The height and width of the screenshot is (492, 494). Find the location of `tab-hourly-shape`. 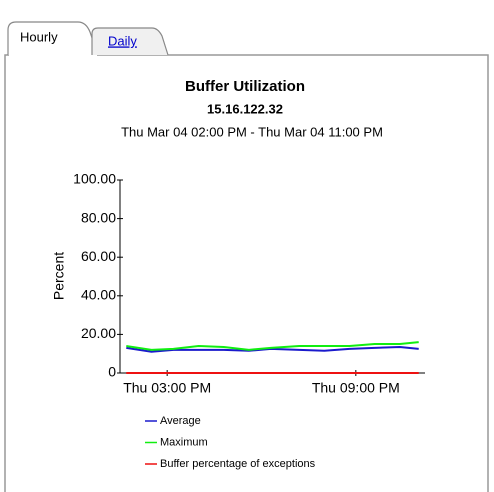

tab-hourly-shape is located at coordinates (53, 38).